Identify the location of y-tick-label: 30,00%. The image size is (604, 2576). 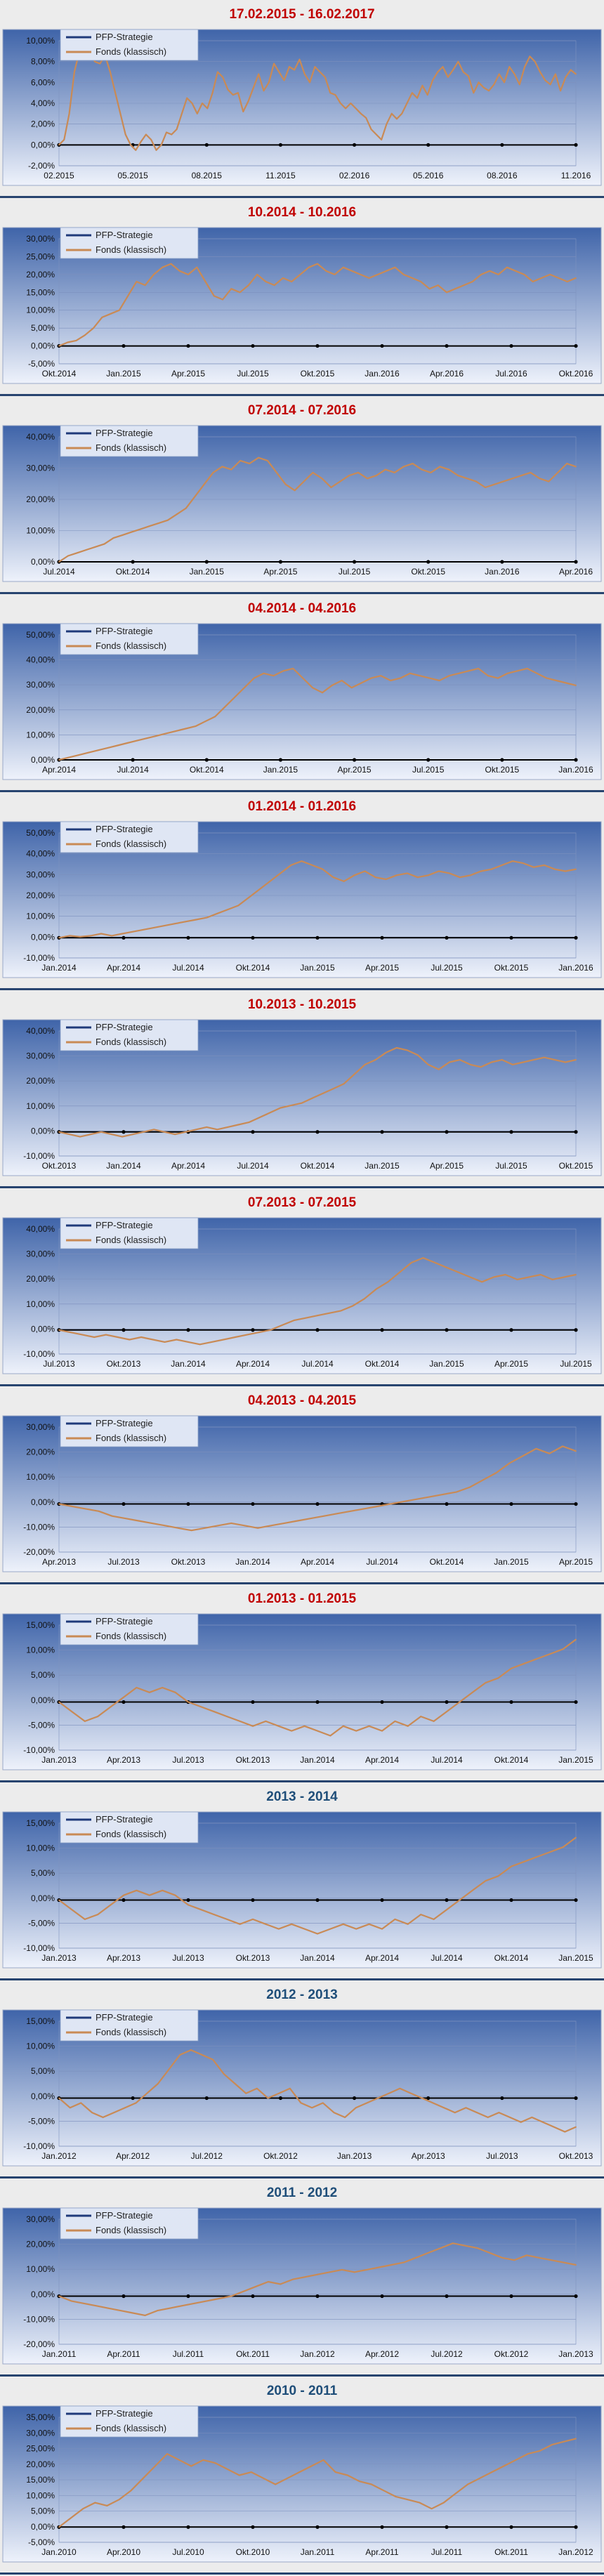
(40, 1427).